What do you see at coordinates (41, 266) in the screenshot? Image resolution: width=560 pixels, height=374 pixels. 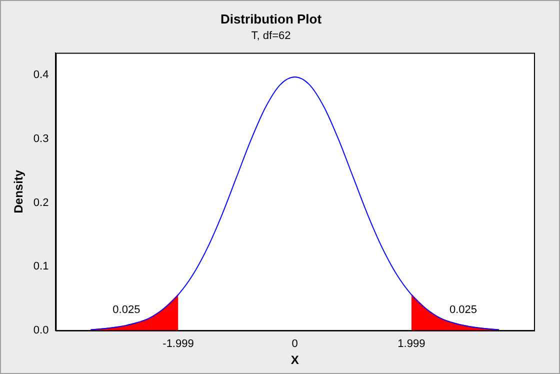 I see `y-tick-label: 0.1` at bounding box center [41, 266].